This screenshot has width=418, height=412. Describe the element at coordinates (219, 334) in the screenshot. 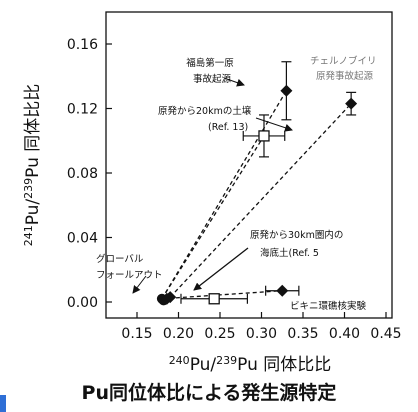

I see `x-tick-label: 0.25` at that location.